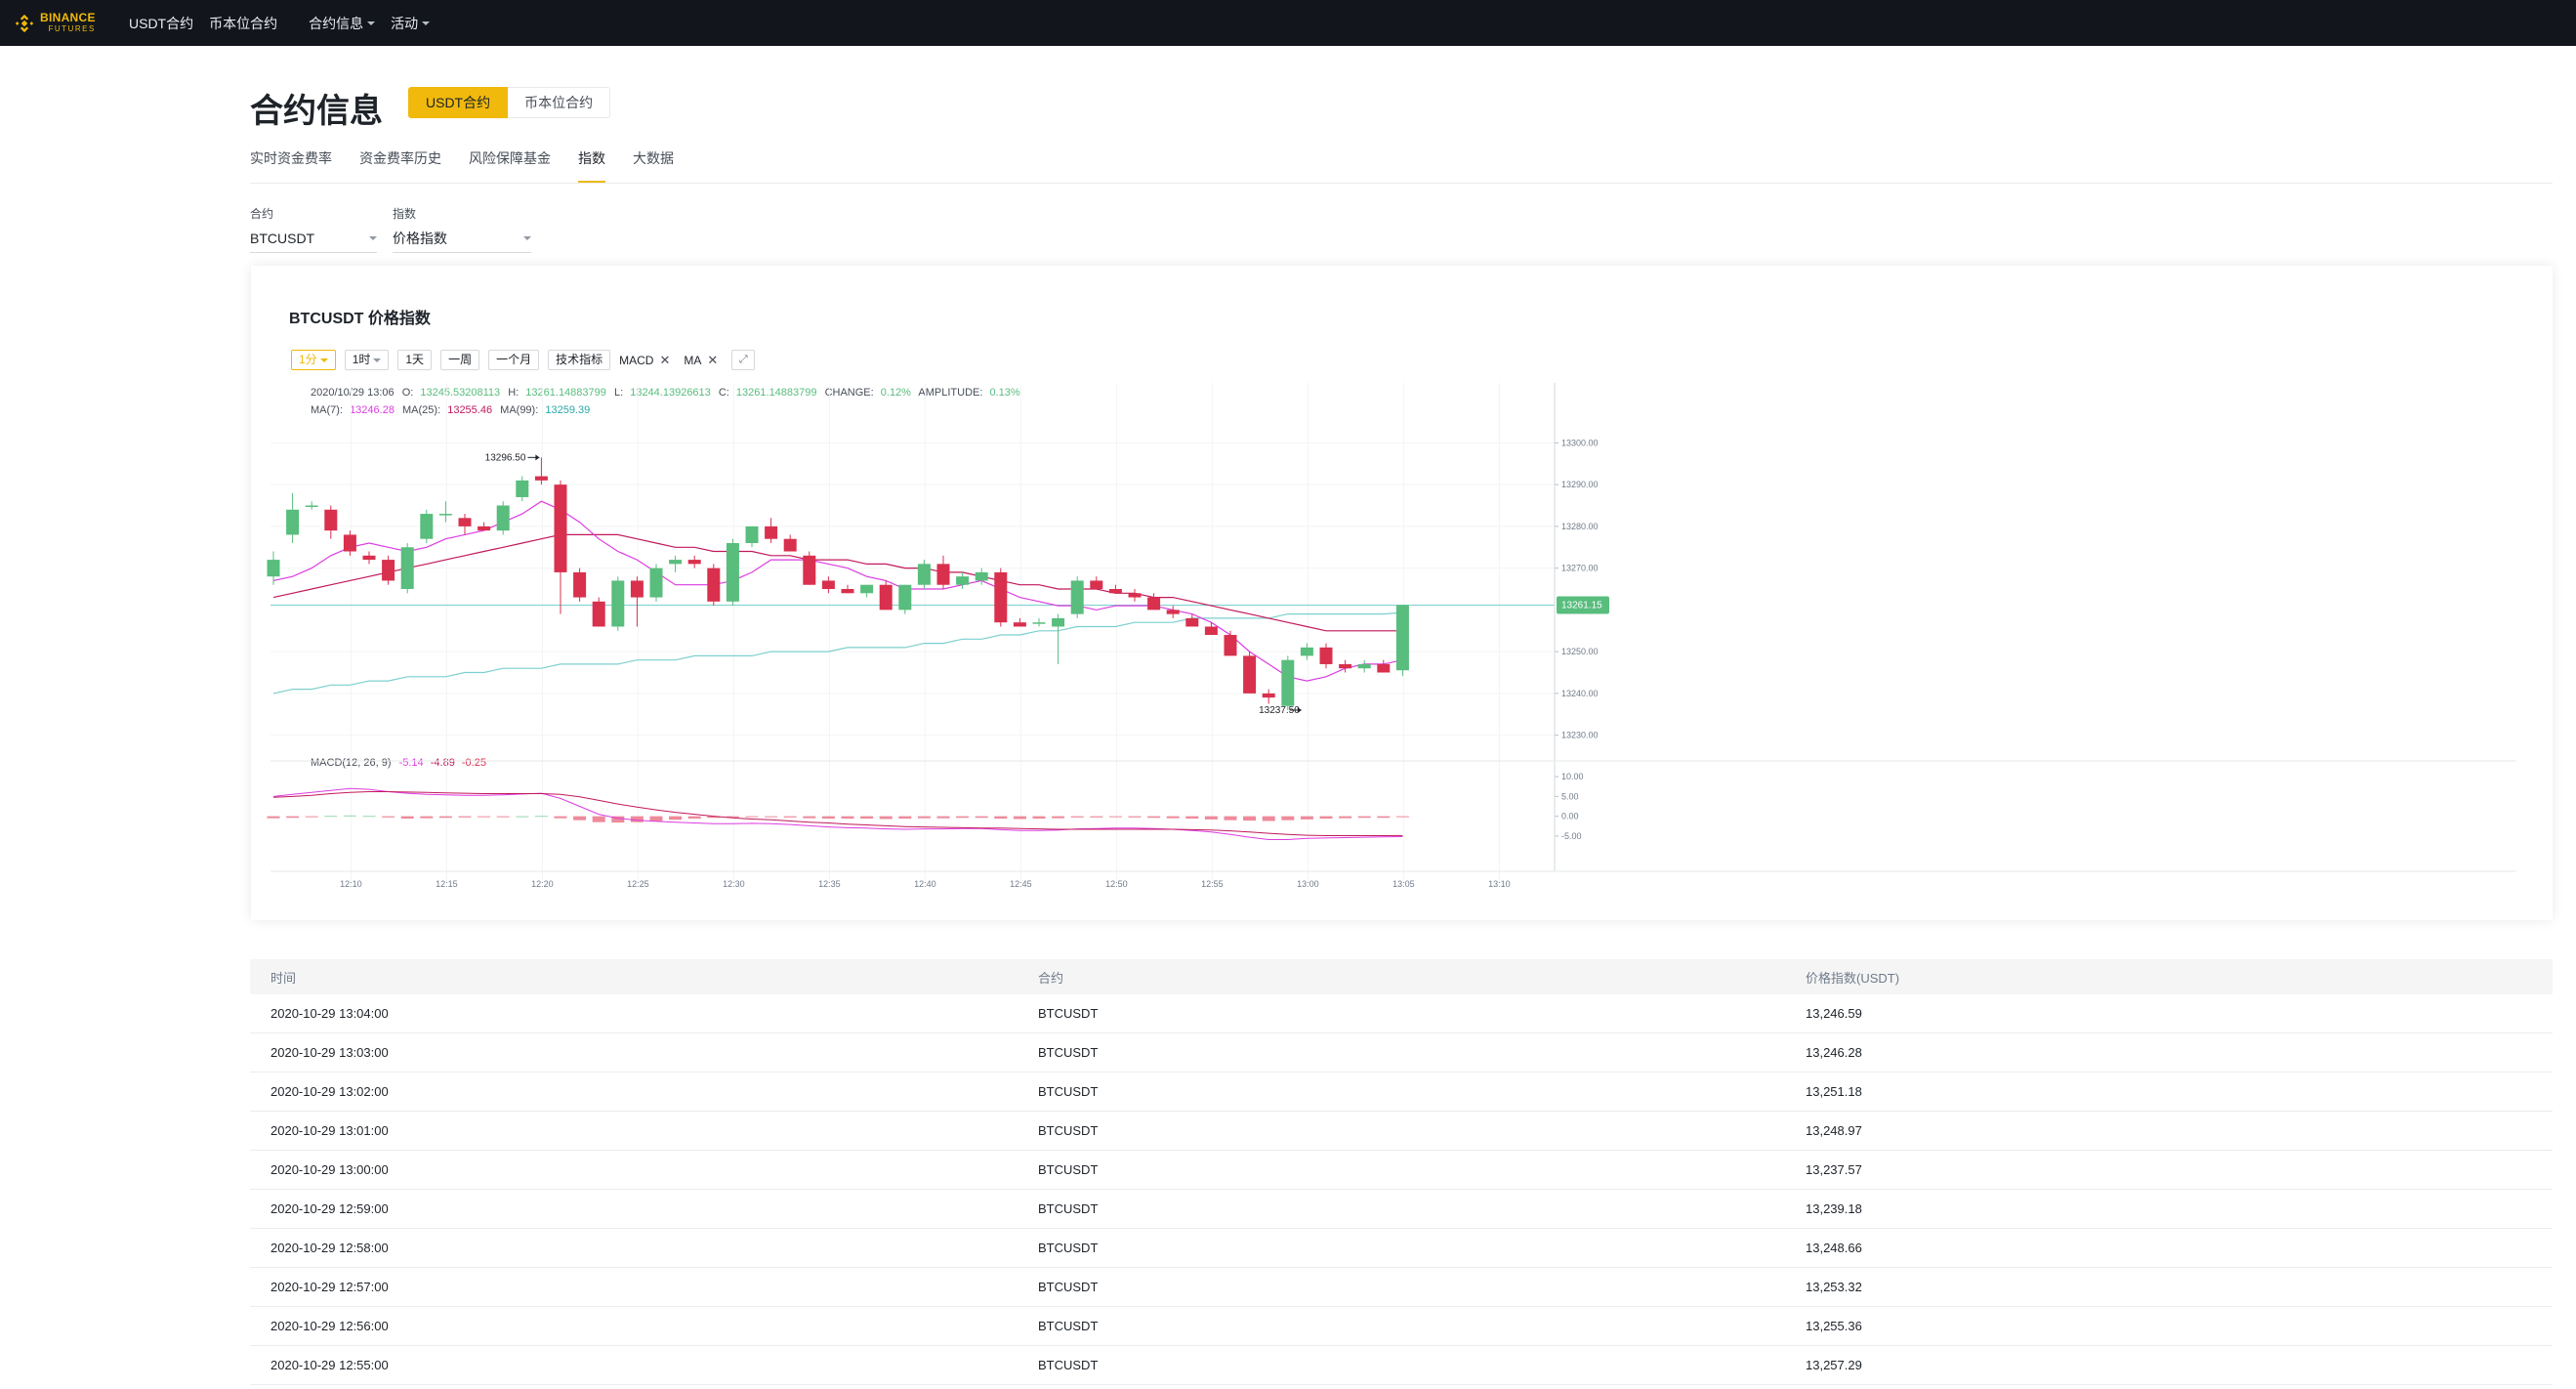 The width and height of the screenshot is (2576, 1389). What do you see at coordinates (1834, 1130) in the screenshot?
I see `price-index-cell: 13,248.97` at bounding box center [1834, 1130].